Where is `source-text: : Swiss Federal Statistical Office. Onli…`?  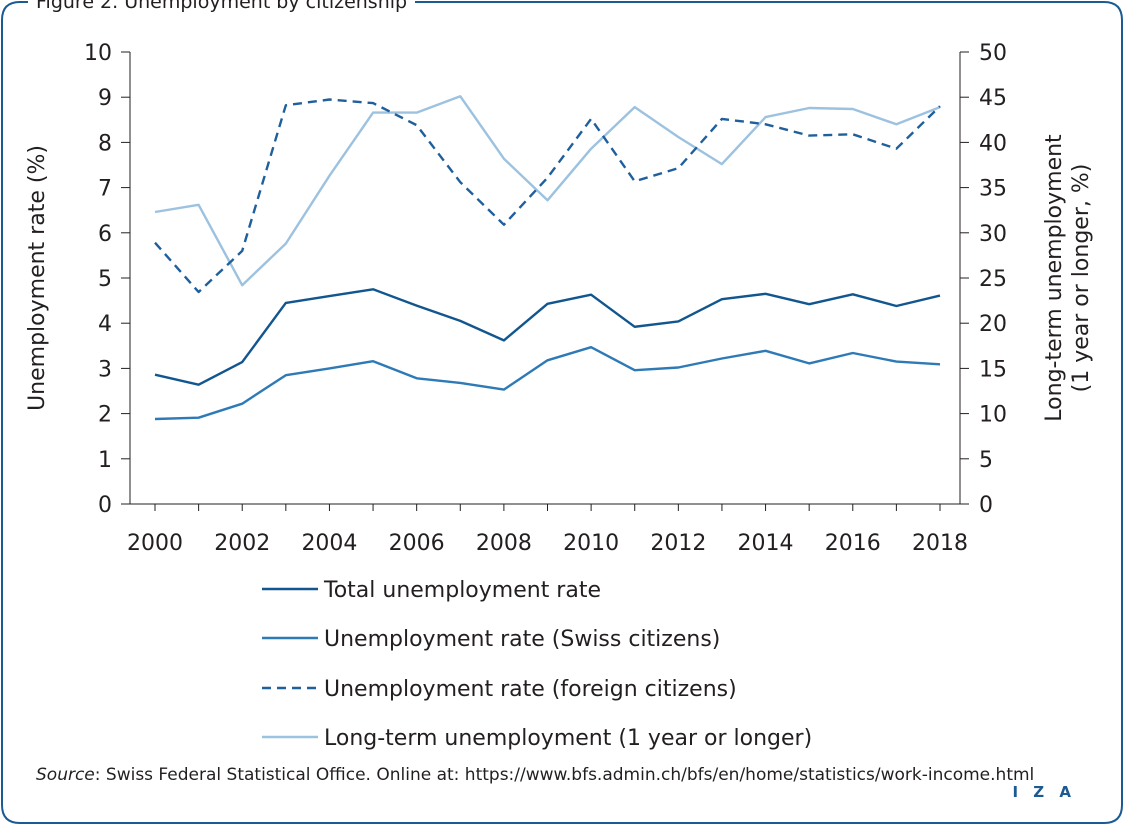 source-text: : Swiss Federal Statistical Office. Onli… is located at coordinates (564, 775).